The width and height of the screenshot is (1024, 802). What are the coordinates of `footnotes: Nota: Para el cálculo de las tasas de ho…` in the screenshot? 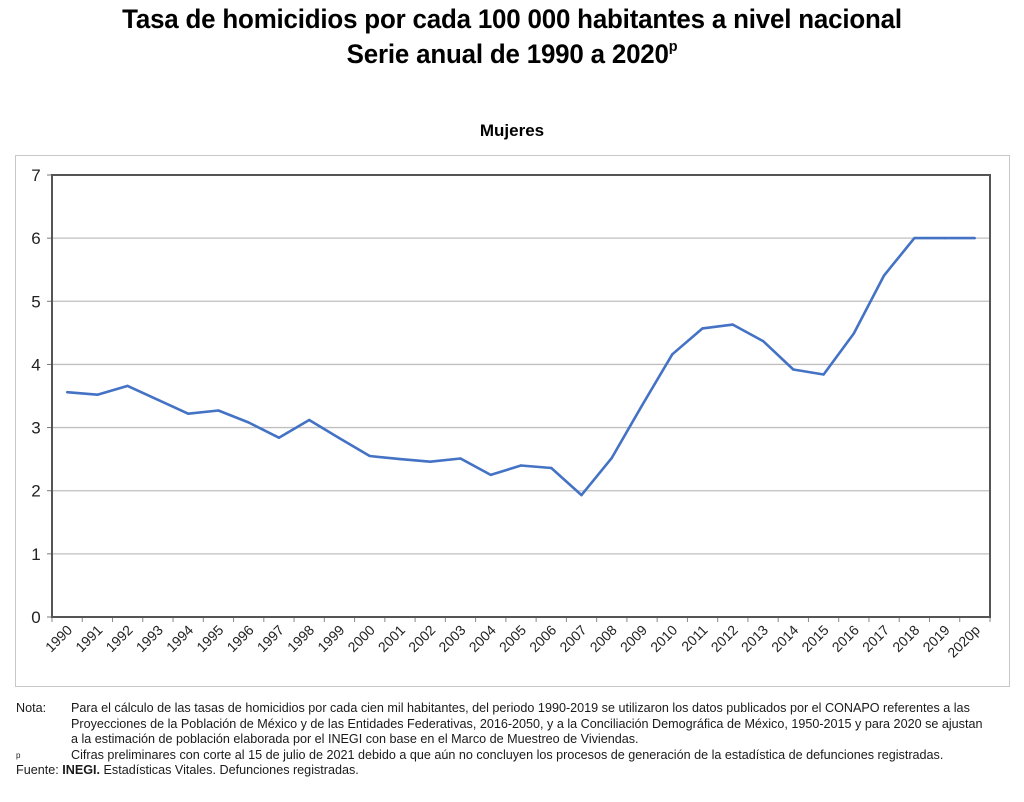 It's located at (516, 740).